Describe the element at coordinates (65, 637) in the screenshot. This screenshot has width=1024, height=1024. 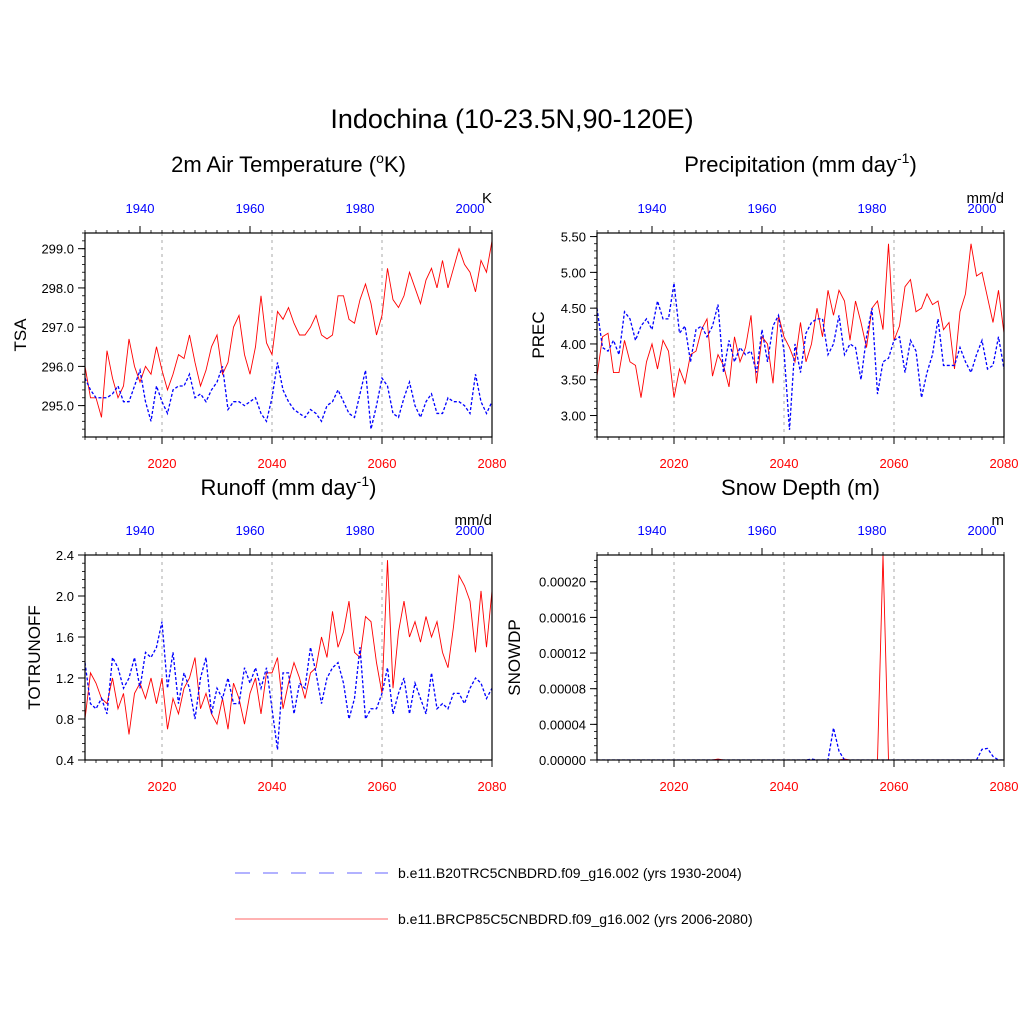
I see `y-tick-label: 1.6` at that location.